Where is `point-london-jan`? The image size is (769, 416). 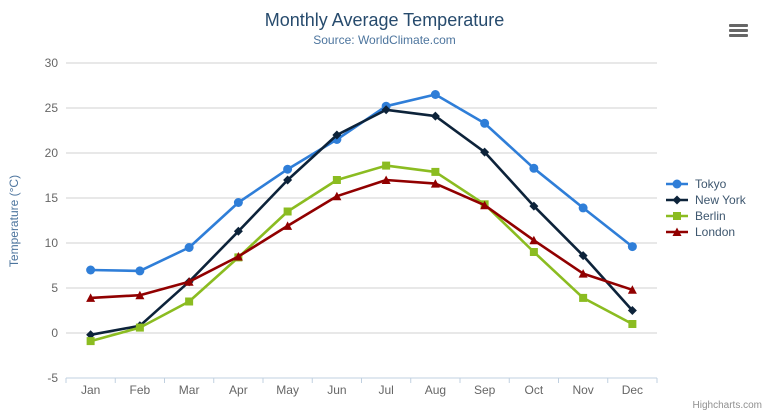
point-london-jan is located at coordinates (91, 297).